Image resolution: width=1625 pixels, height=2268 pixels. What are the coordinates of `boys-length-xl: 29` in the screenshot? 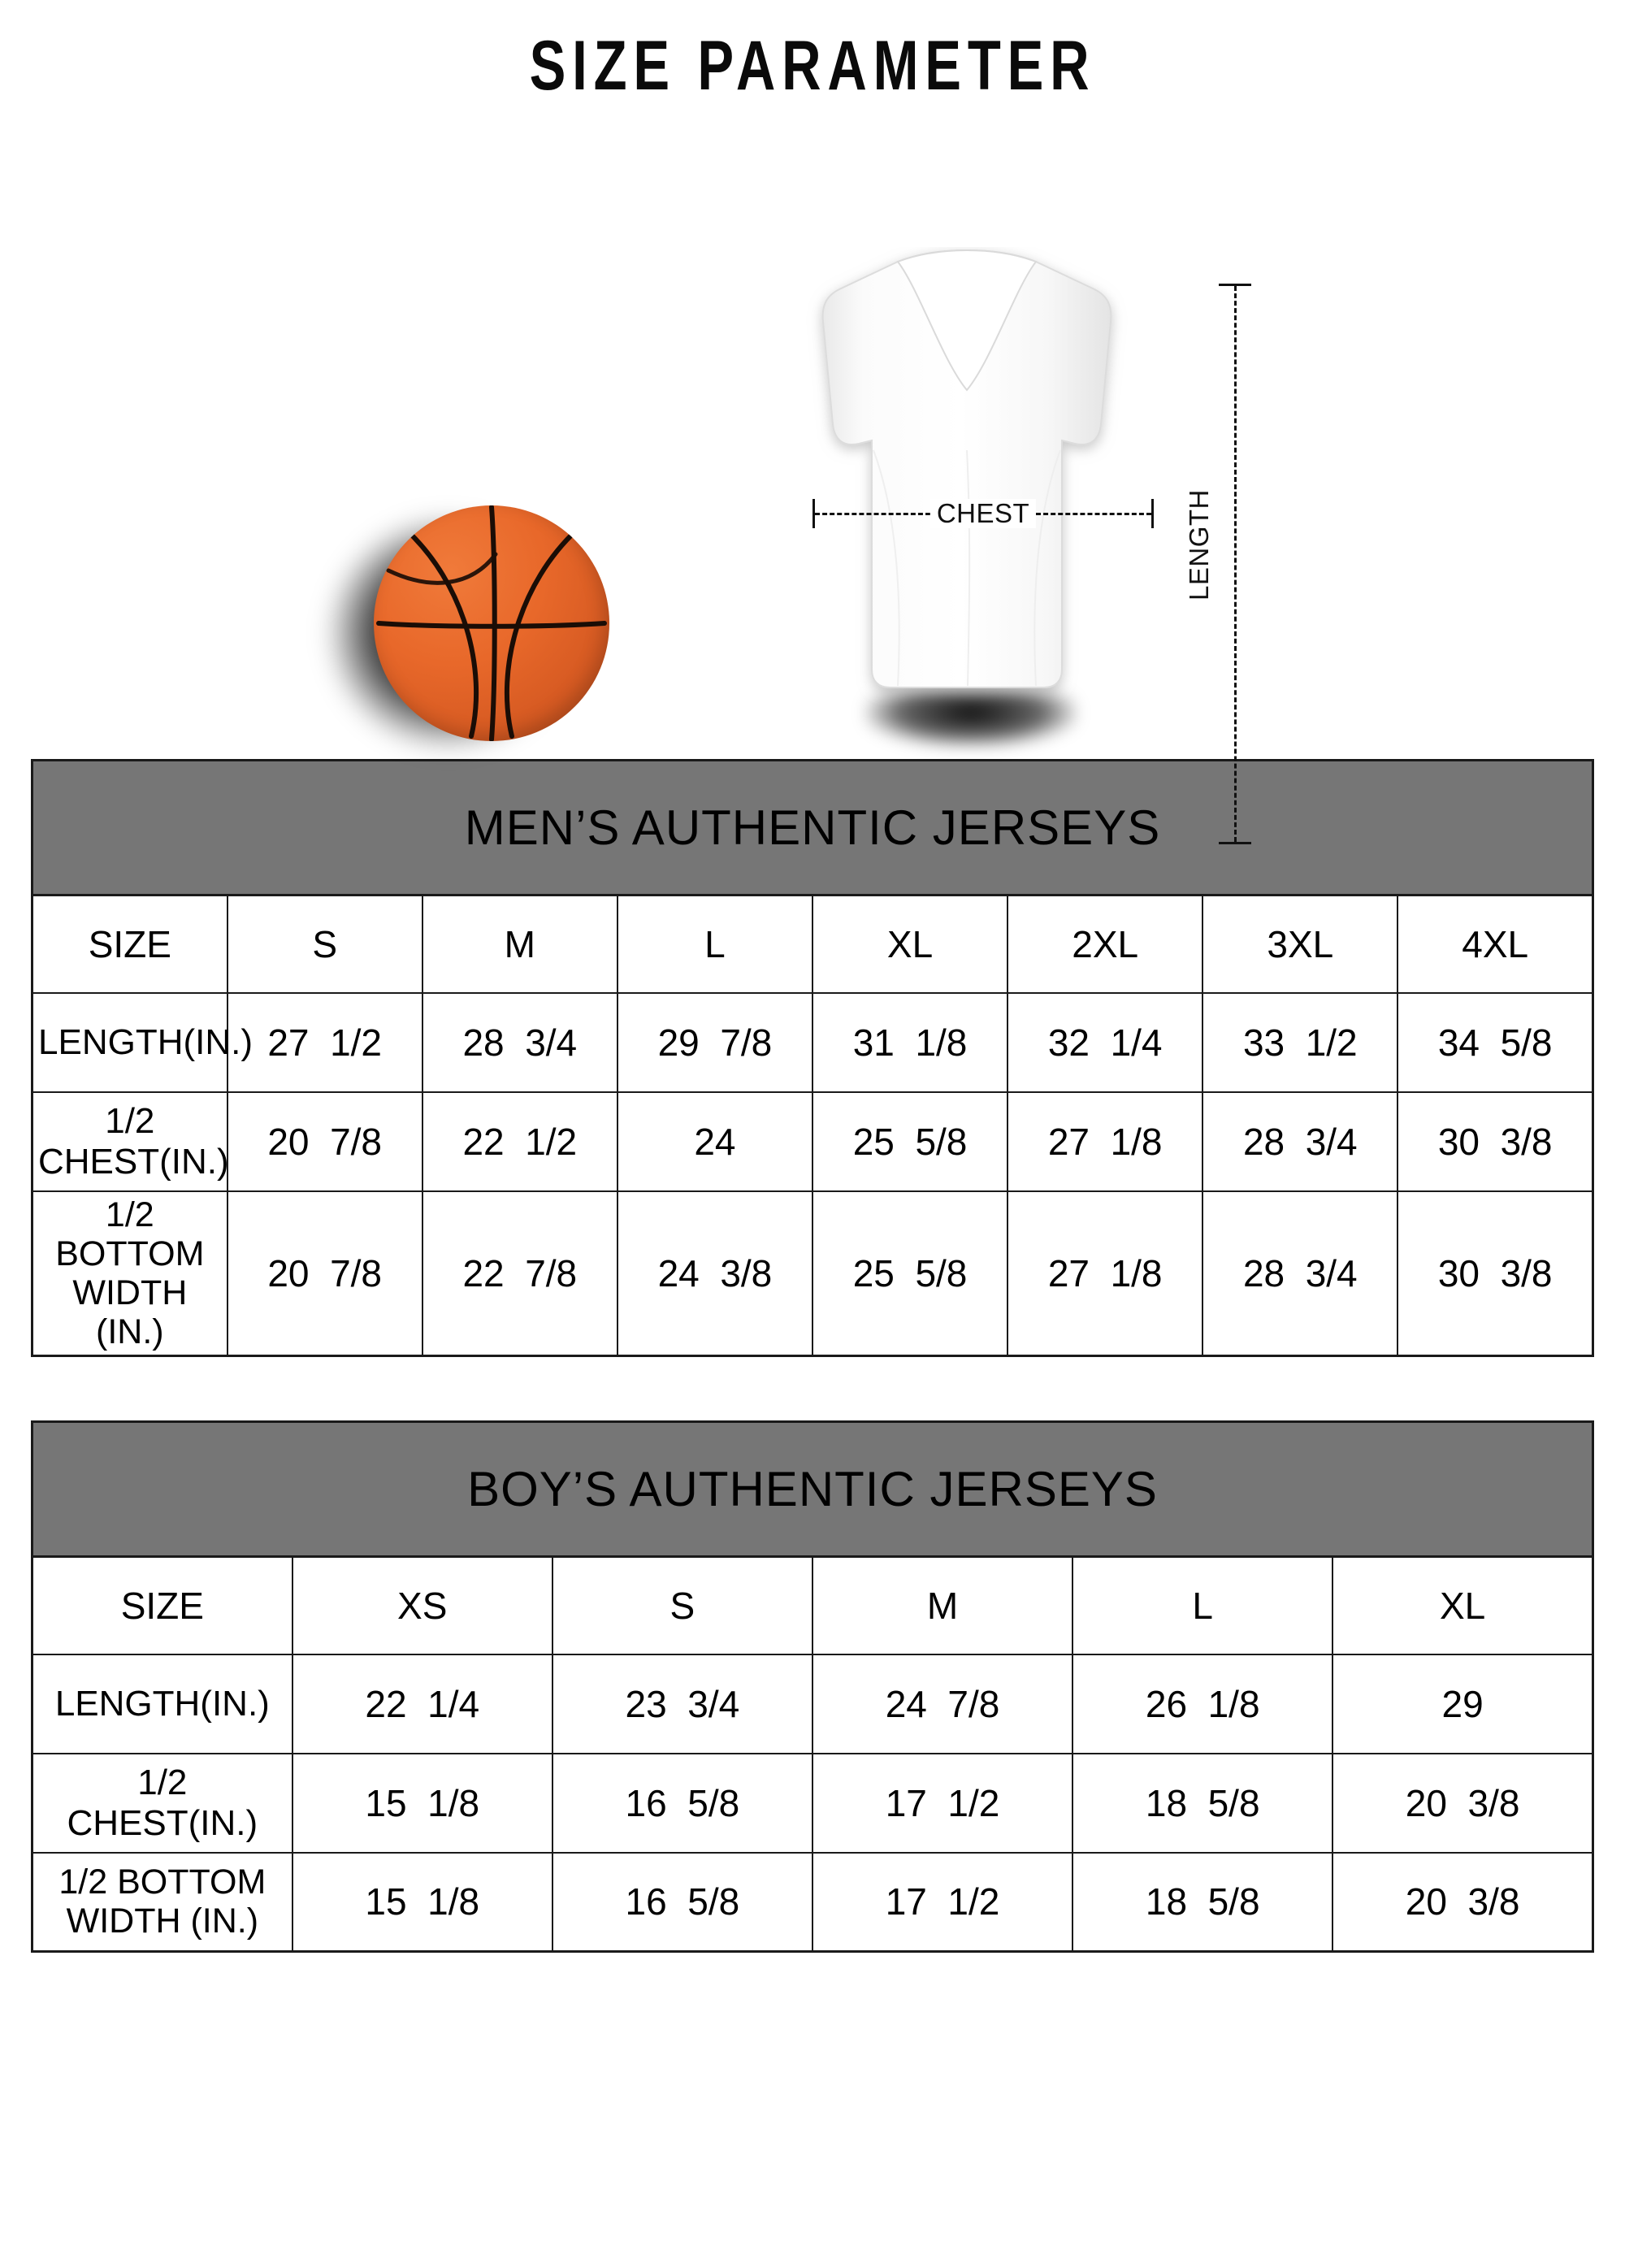 It's located at (1463, 1703).